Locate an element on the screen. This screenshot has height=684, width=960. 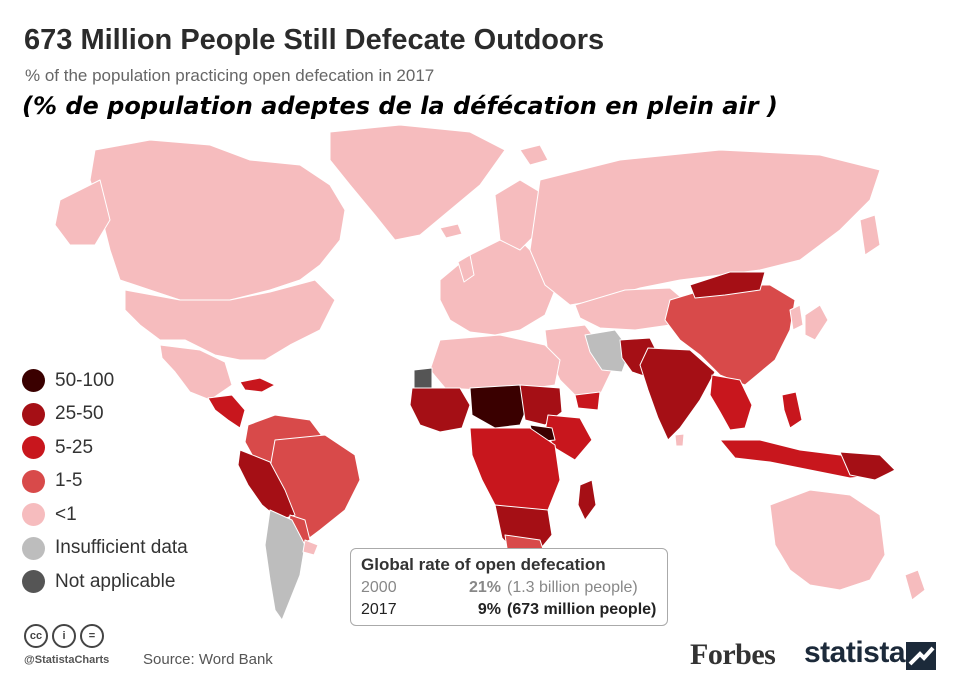
legend-label: Insufficient data is located at coordinates (121, 548).